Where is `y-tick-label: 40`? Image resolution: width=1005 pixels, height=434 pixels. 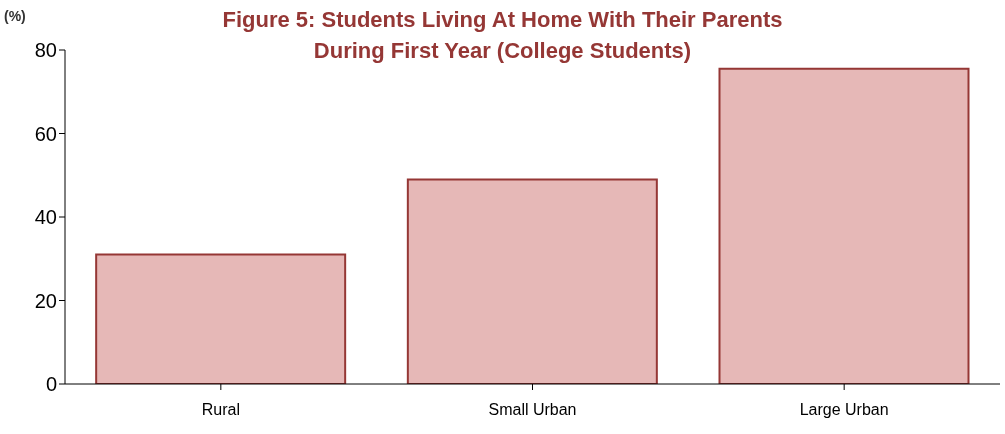
y-tick-label: 40 is located at coordinates (45, 217).